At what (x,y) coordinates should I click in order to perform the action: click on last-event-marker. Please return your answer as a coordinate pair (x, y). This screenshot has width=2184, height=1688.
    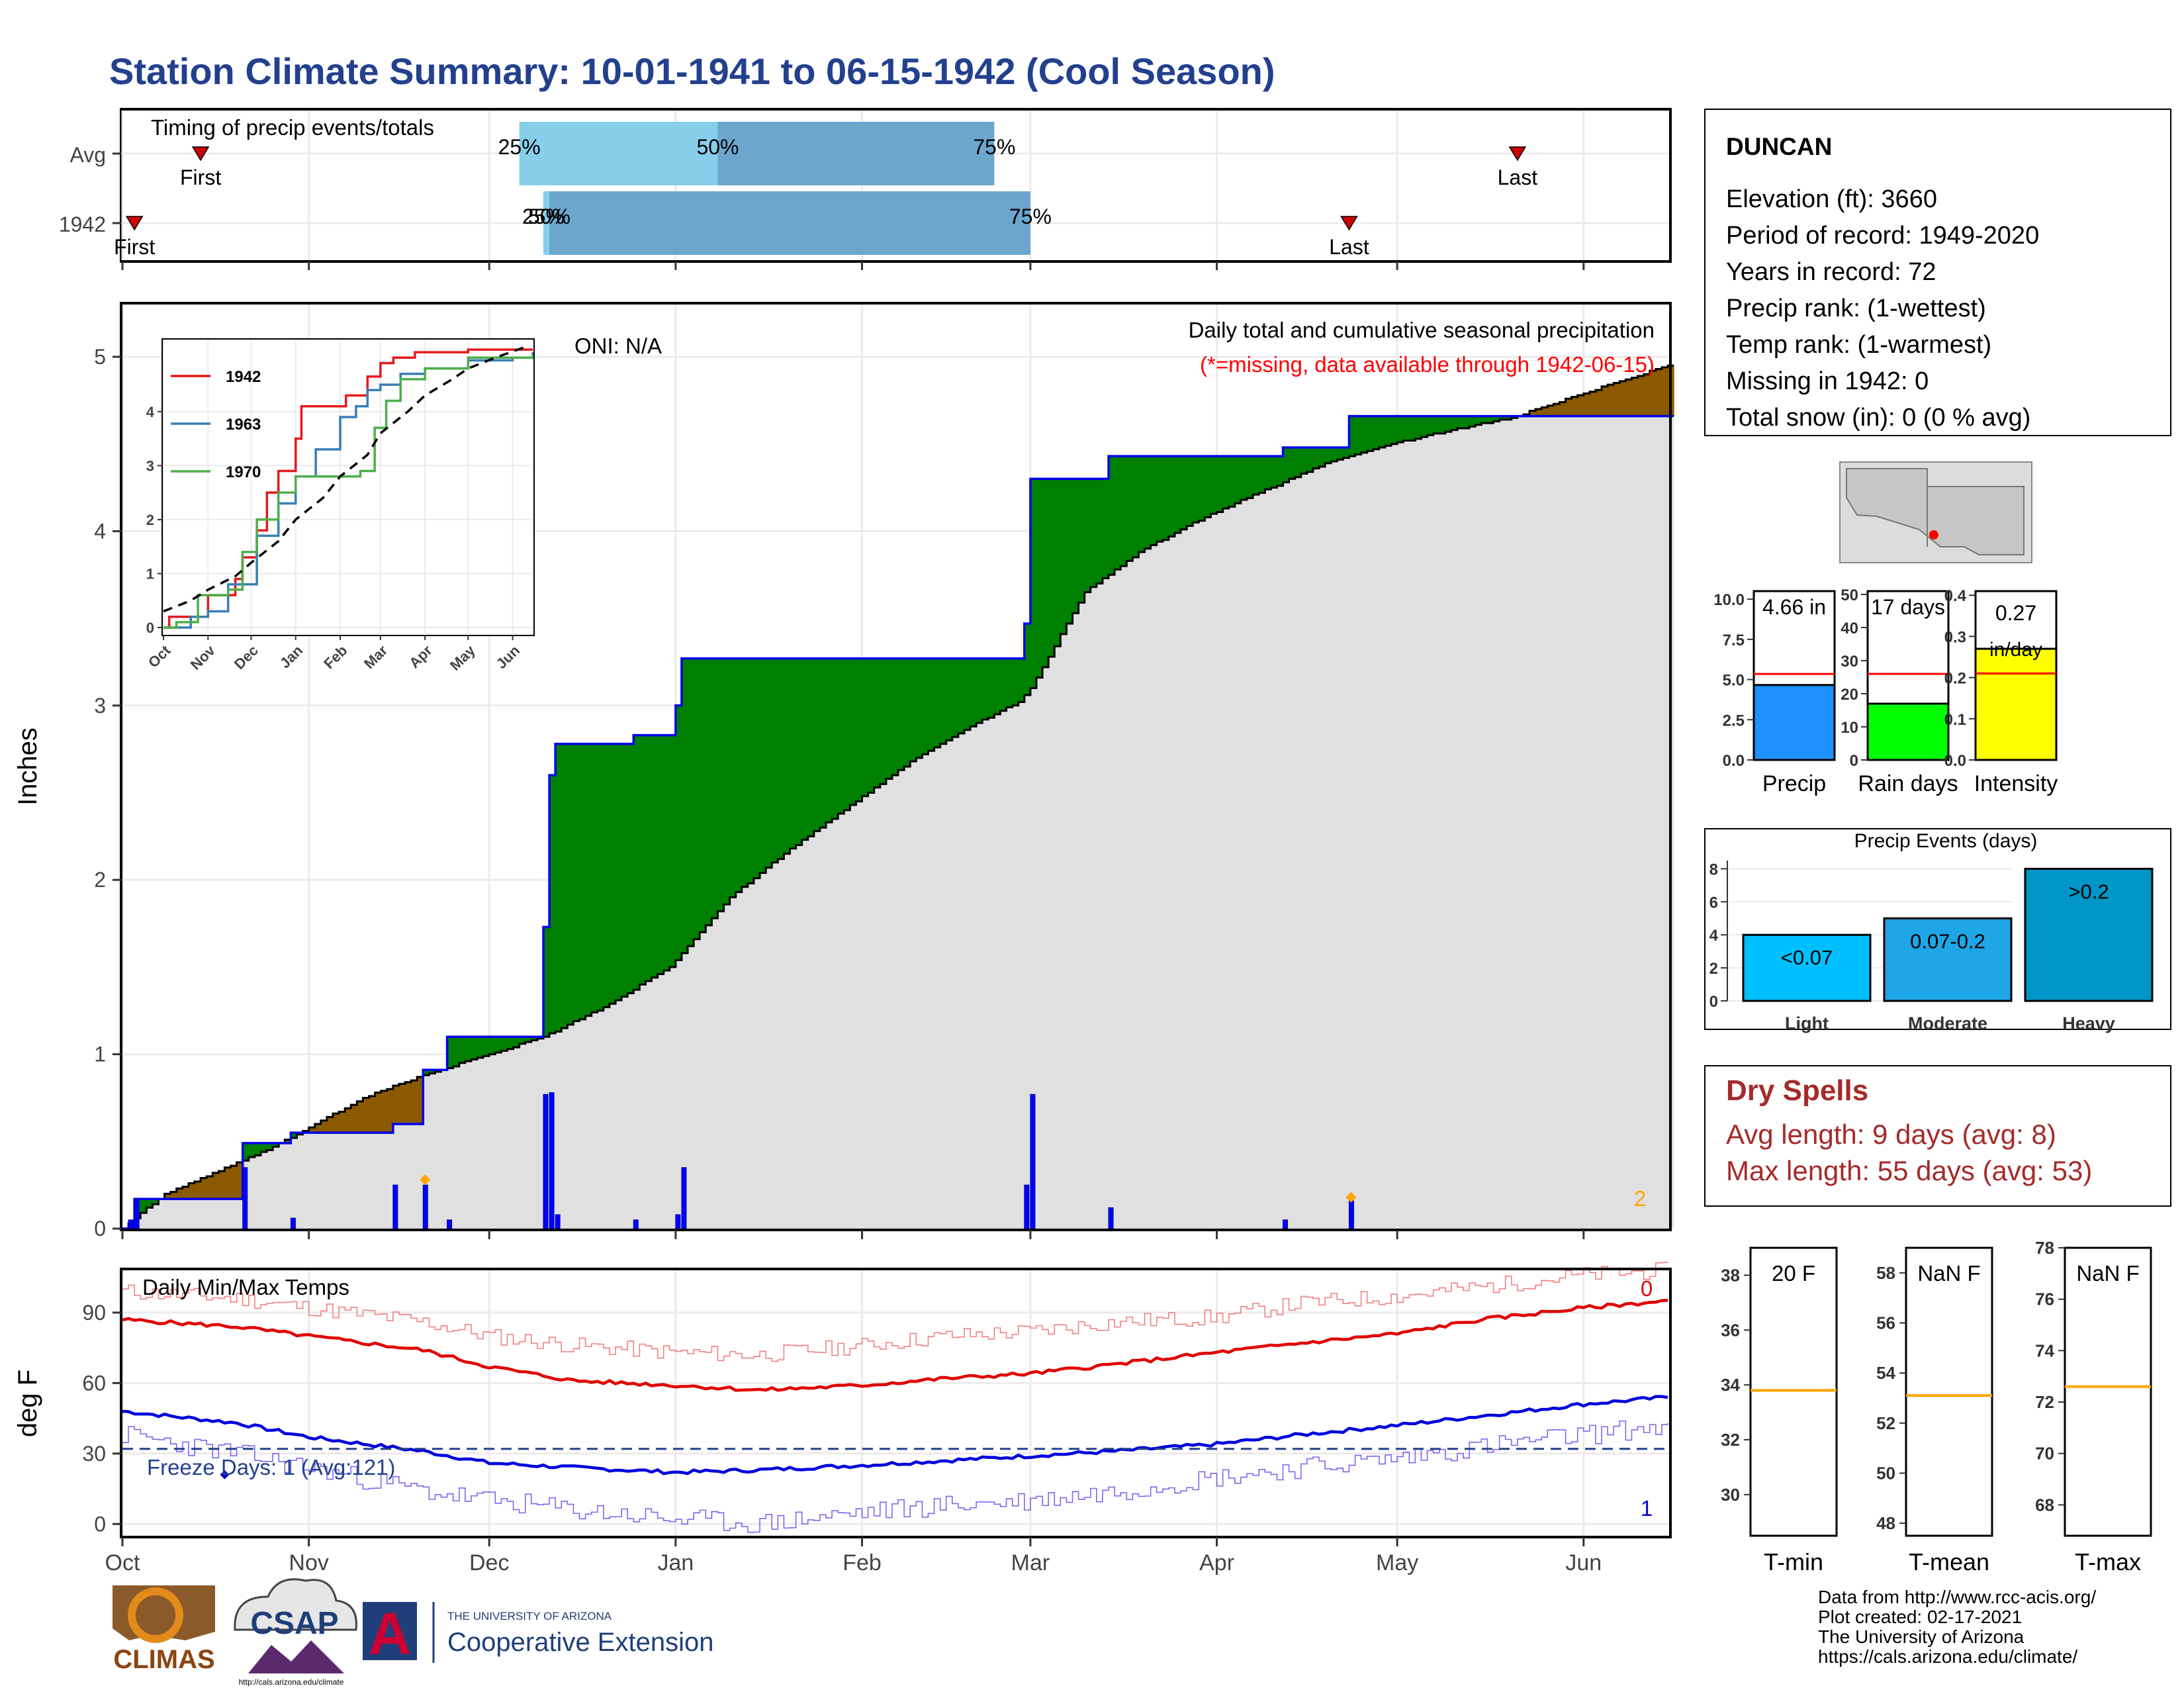
    Looking at the image, I should click on (1349, 223).